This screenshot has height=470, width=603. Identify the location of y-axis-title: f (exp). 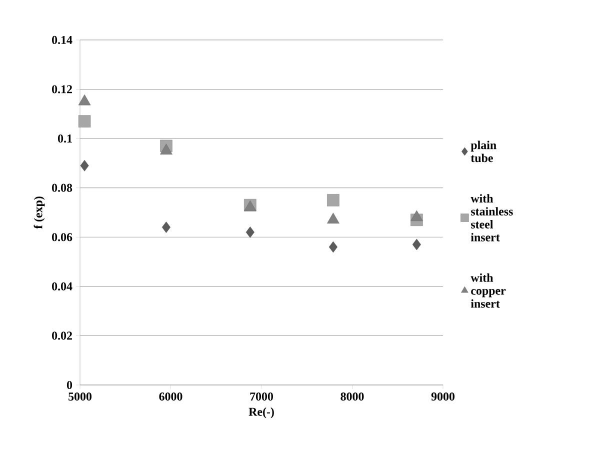
(39, 212).